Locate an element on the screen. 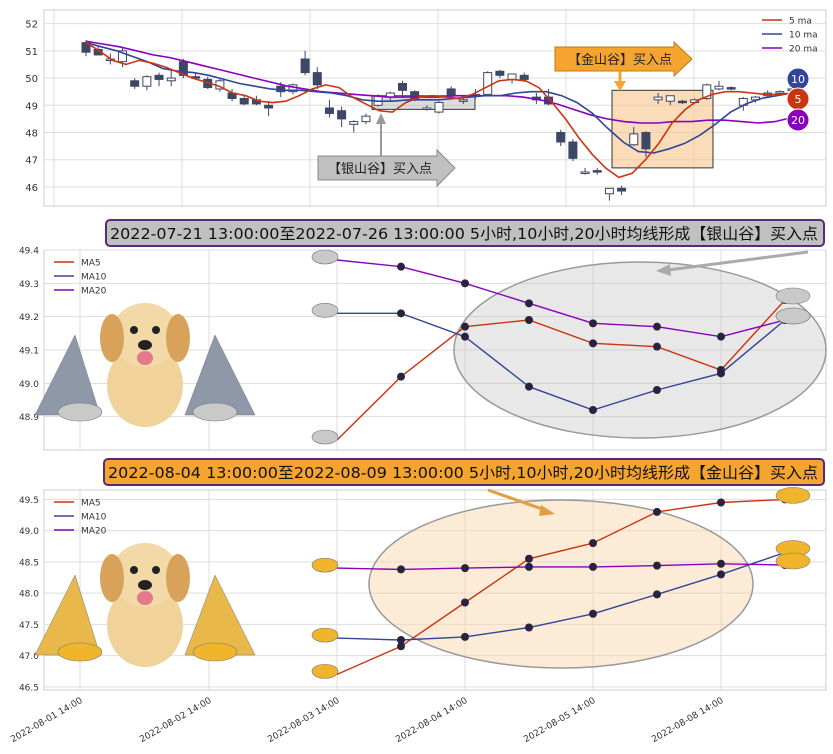 The height and width of the screenshot is (754, 833). panel2-ytick-label: 49.1 is located at coordinates (29, 352).